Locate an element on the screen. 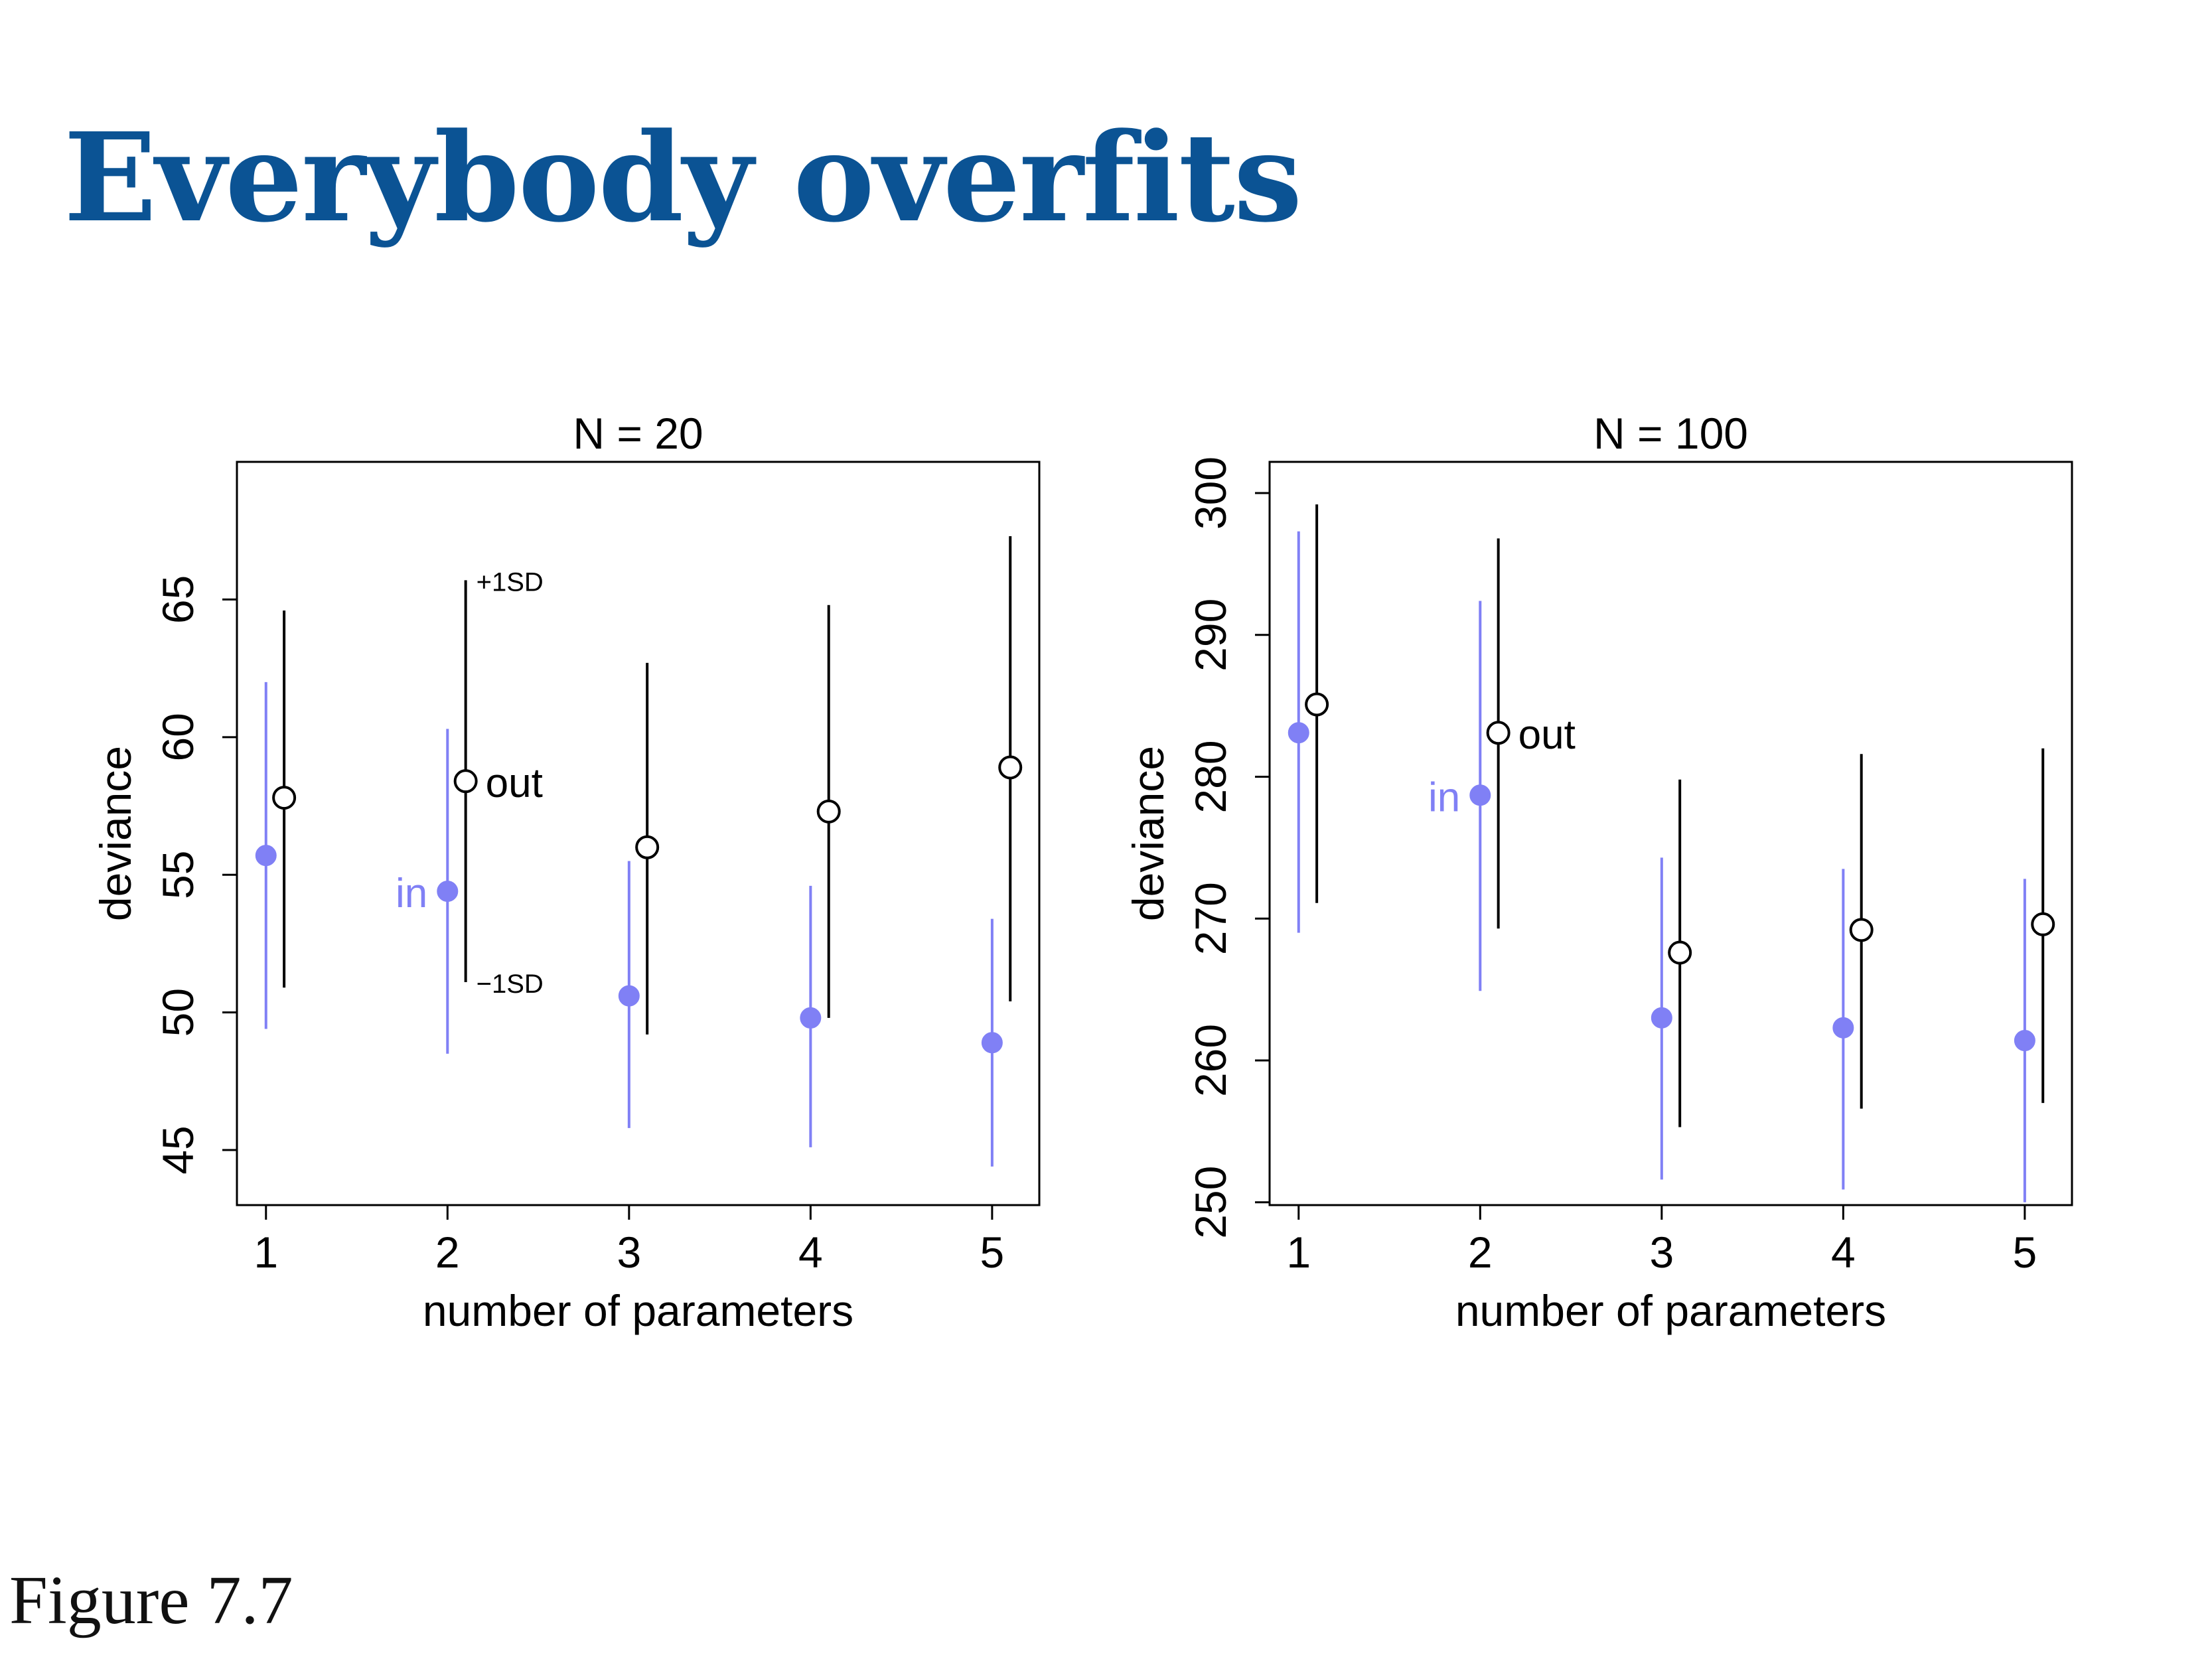 The width and height of the screenshot is (2212, 1659). chart-title: N = 100 is located at coordinates (1670, 433).